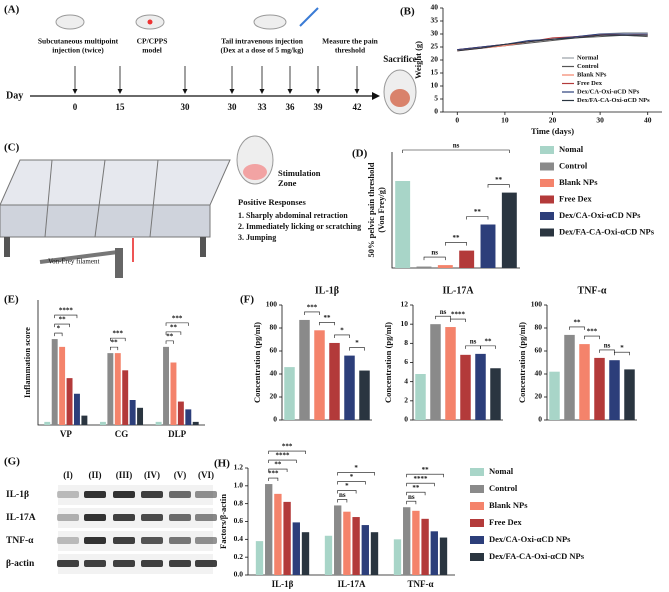 This screenshot has width=669, height=592. What do you see at coordinates (406, 361) in the screenshot?
I see `y-tick-label: 6` at bounding box center [406, 361].